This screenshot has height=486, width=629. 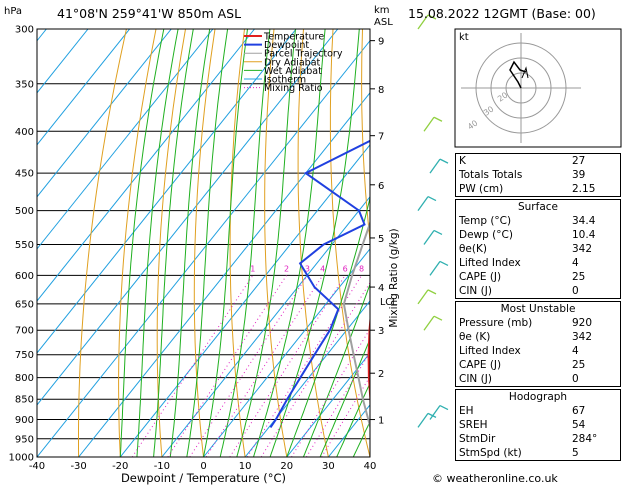 I want to click on legend-label: Temperature, so click(x=293, y=37).